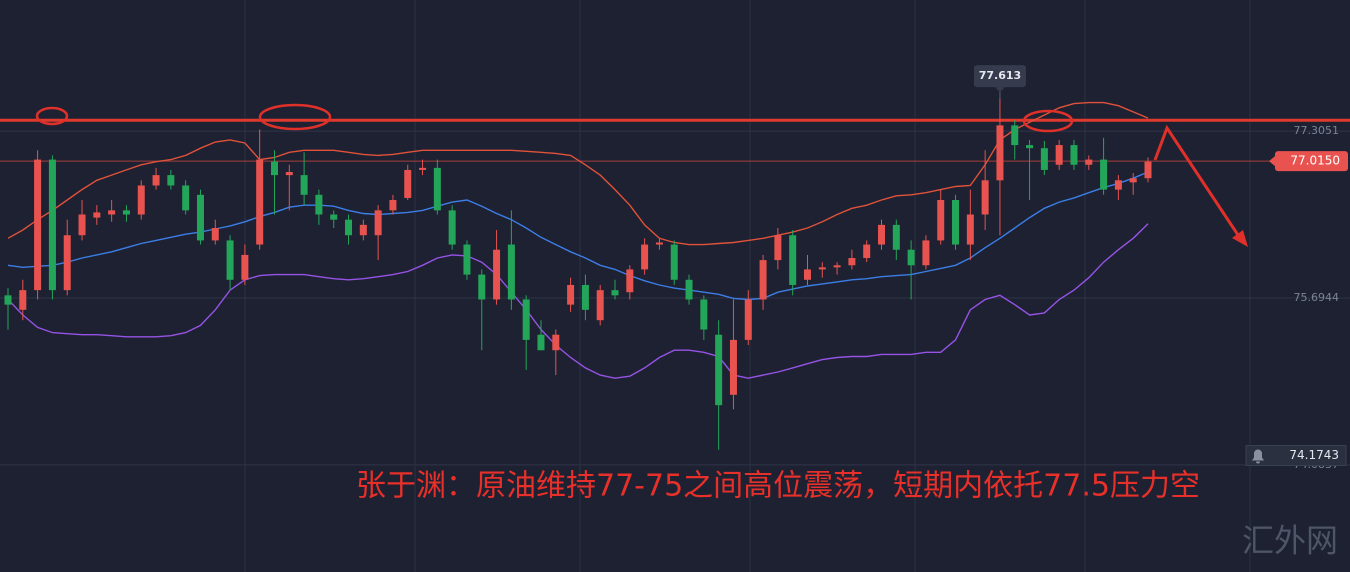 Image resolution: width=1350 pixels, height=572 pixels. I want to click on last-price-pointer, so click(1272, 161).